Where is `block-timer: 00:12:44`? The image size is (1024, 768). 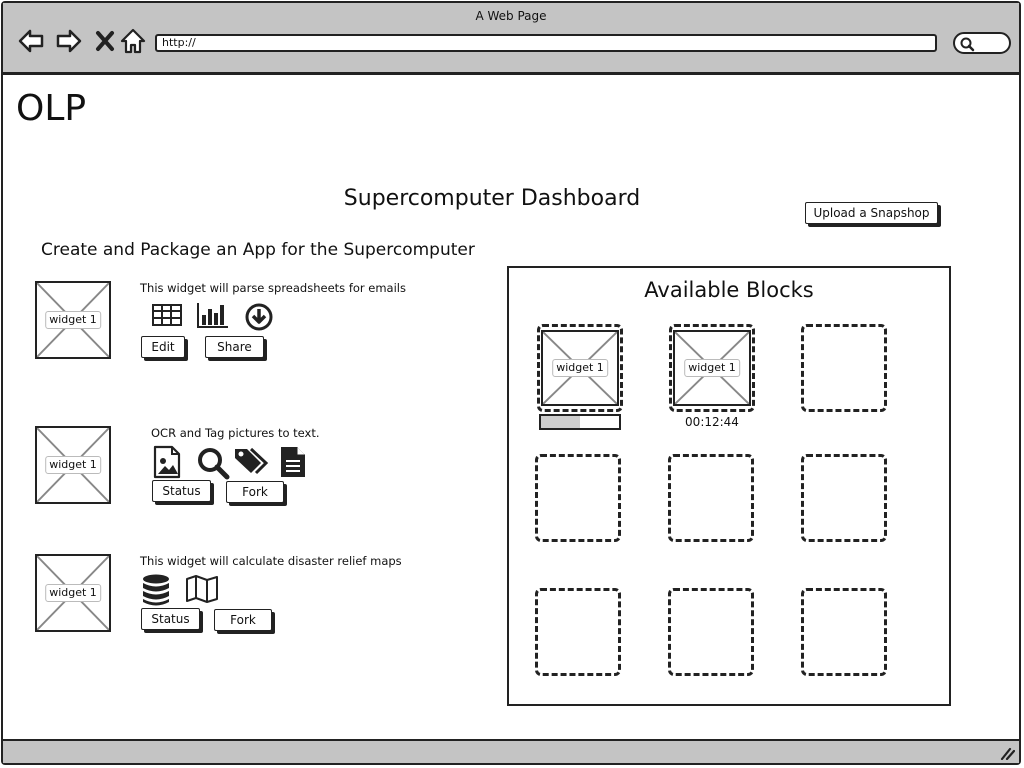
block-timer: 00:12:44 is located at coordinates (712, 422).